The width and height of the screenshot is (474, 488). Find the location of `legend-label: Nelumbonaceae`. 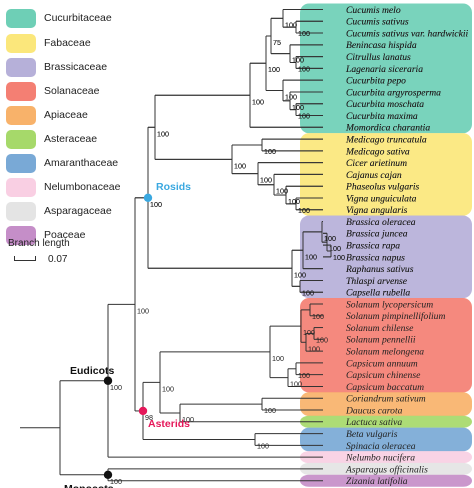

legend-label: Nelumbonaceae is located at coordinates (82, 187).